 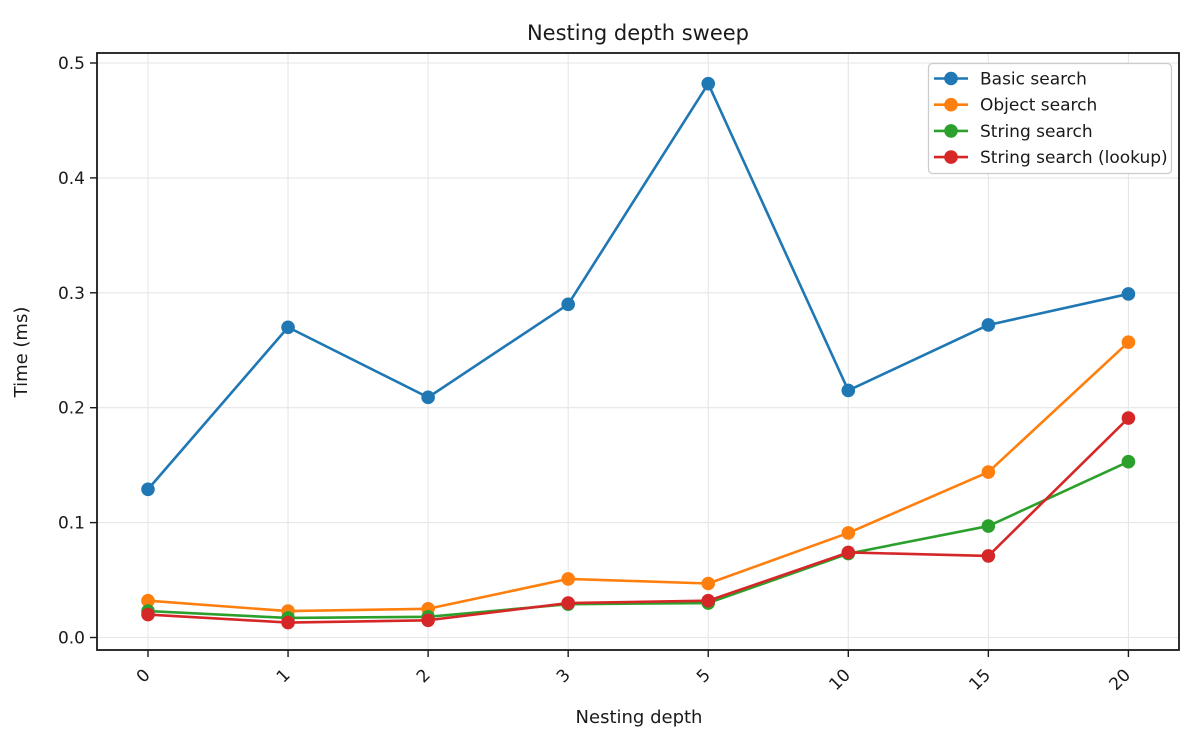 I want to click on x-tick-label: 0, so click(x=144, y=676).